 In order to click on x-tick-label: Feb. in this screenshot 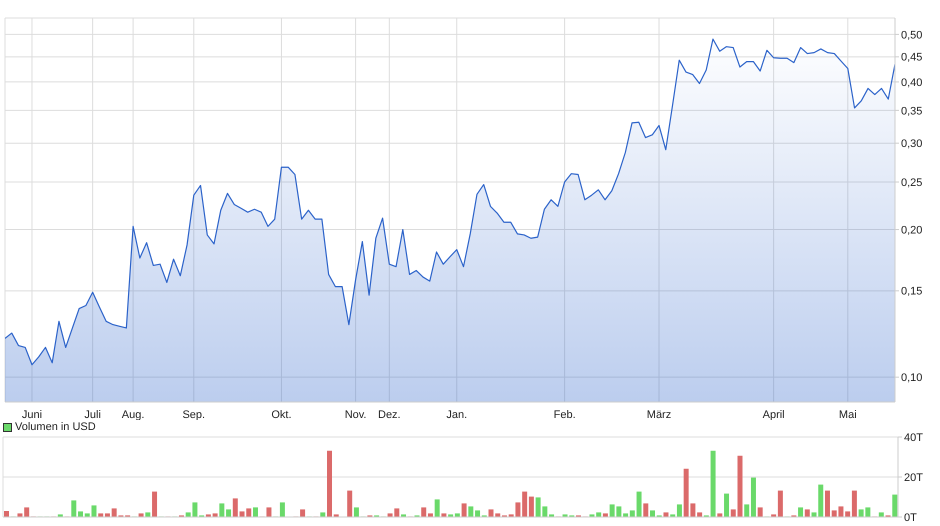, I will do `click(565, 414)`.